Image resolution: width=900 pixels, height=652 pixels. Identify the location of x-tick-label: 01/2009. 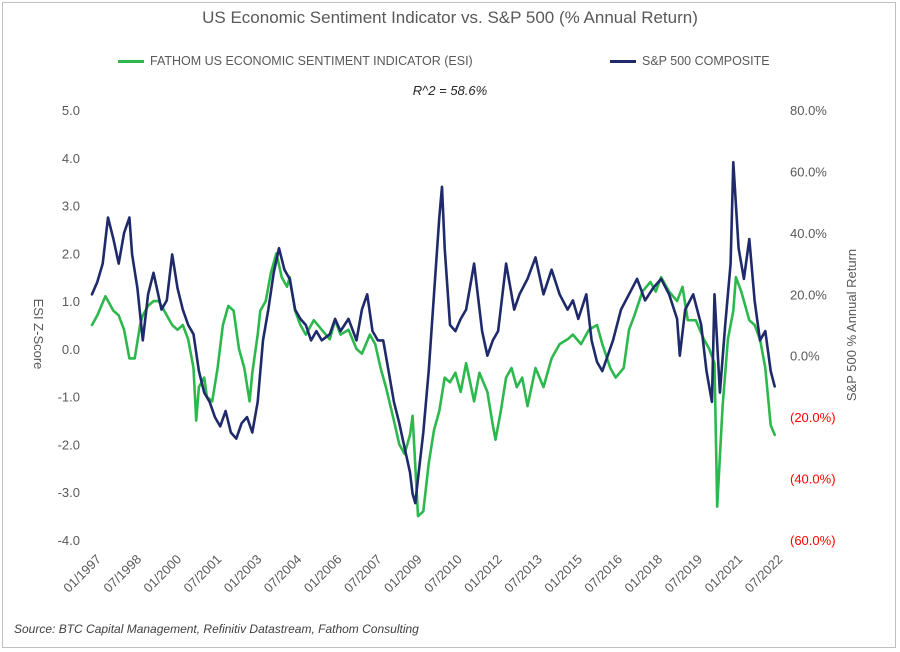
(403, 574).